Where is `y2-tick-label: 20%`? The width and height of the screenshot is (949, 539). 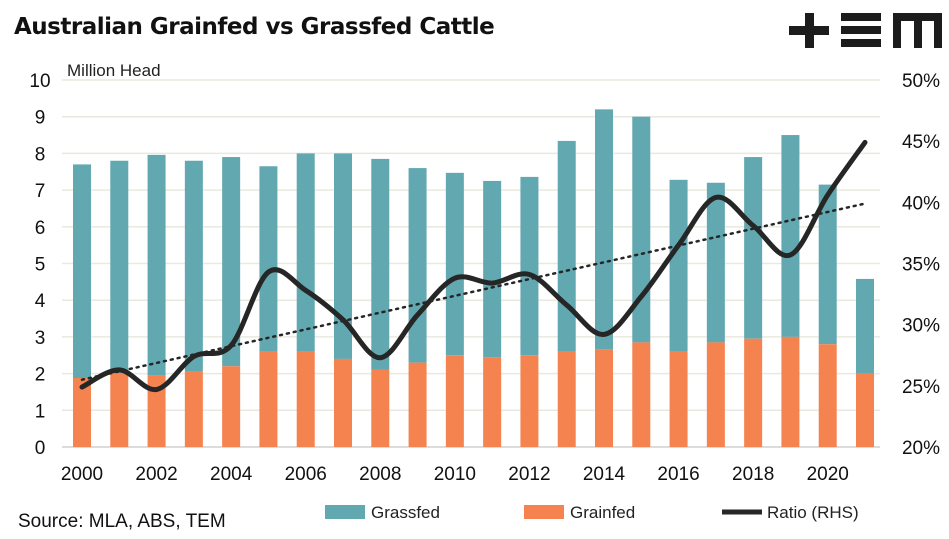
y2-tick-label: 20% is located at coordinates (921, 448).